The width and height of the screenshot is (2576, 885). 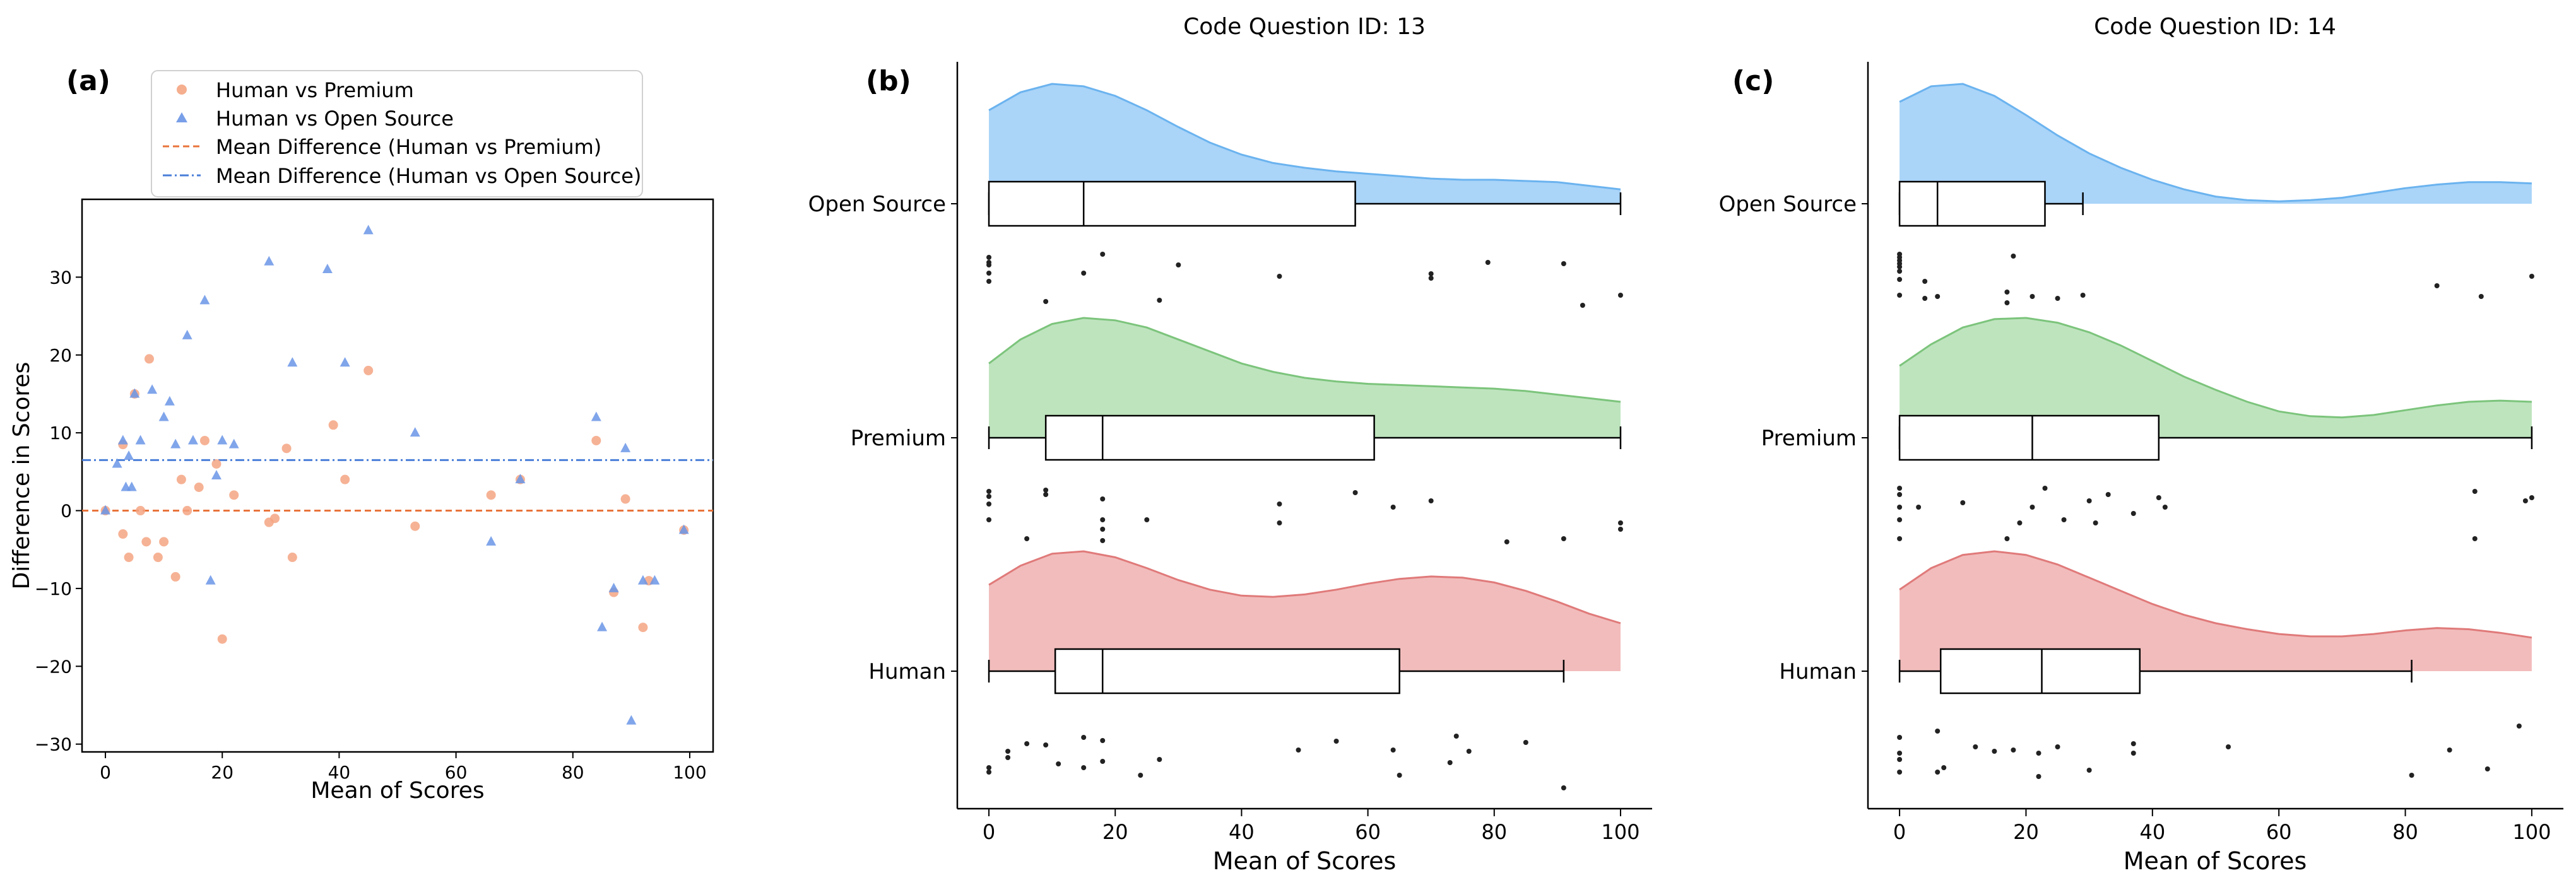 What do you see at coordinates (54, 588) in the screenshot?
I see `y-tick-label: −10` at bounding box center [54, 588].